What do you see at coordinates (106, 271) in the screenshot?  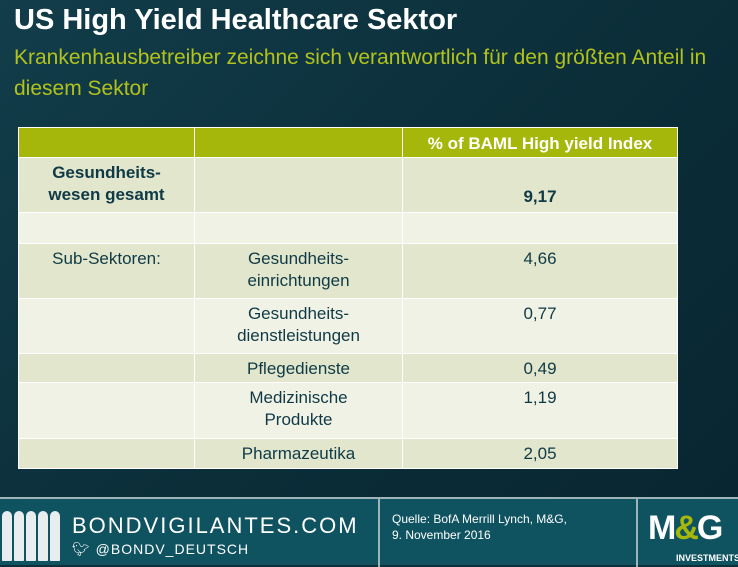 I see `sub-sectors-label: Sub-Sektoren:` at bounding box center [106, 271].